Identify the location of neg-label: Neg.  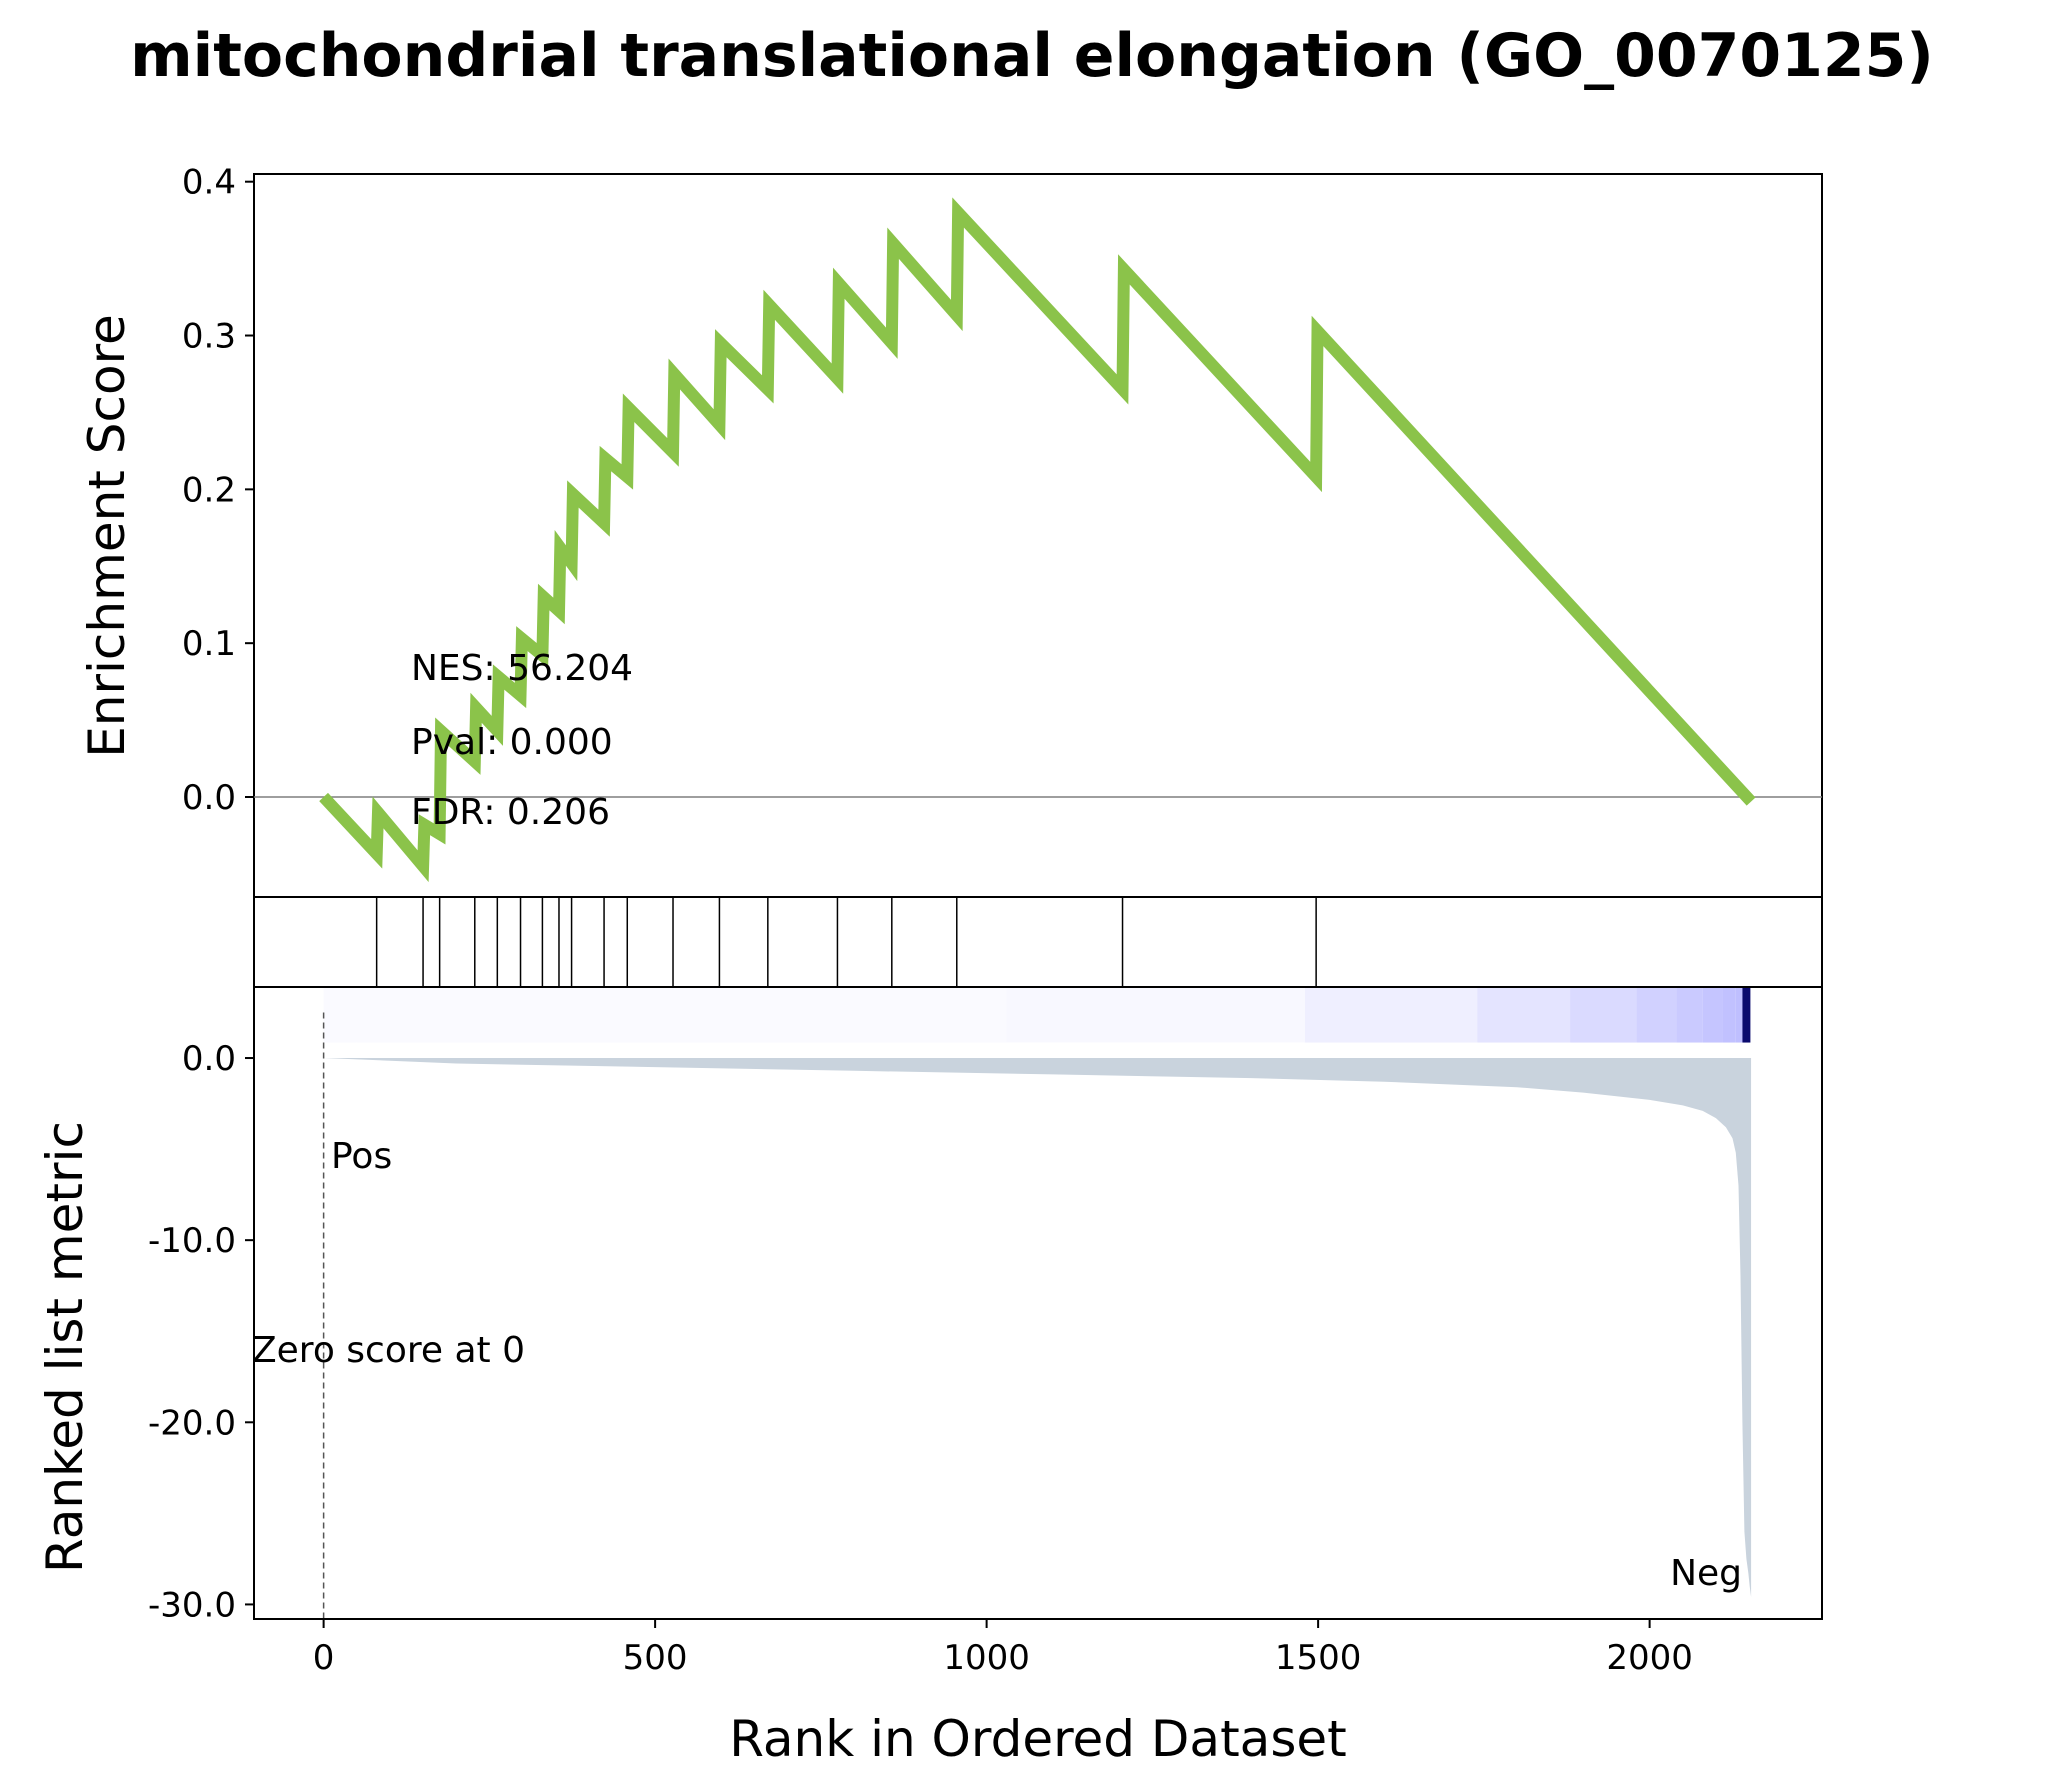
(1706, 1573).